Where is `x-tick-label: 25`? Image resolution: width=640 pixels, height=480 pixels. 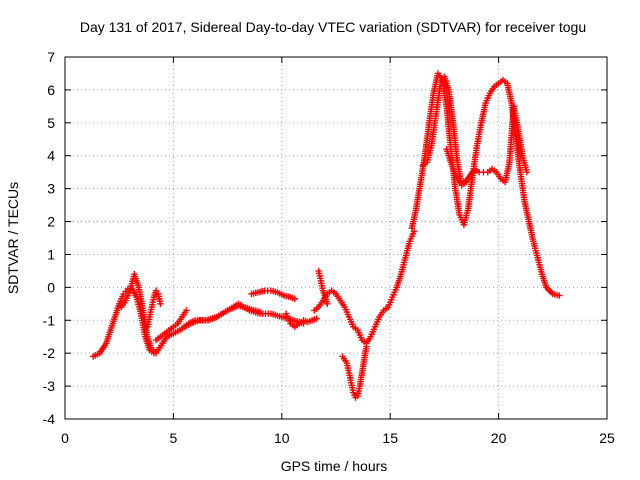 x-tick-label: 25 is located at coordinates (607, 438).